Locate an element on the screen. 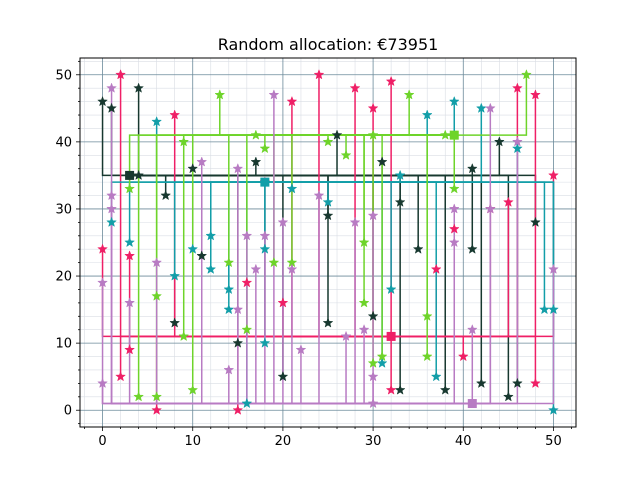 The height and width of the screenshot is (480, 640). chart-title: Random allocation: €73951 is located at coordinates (328, 44).